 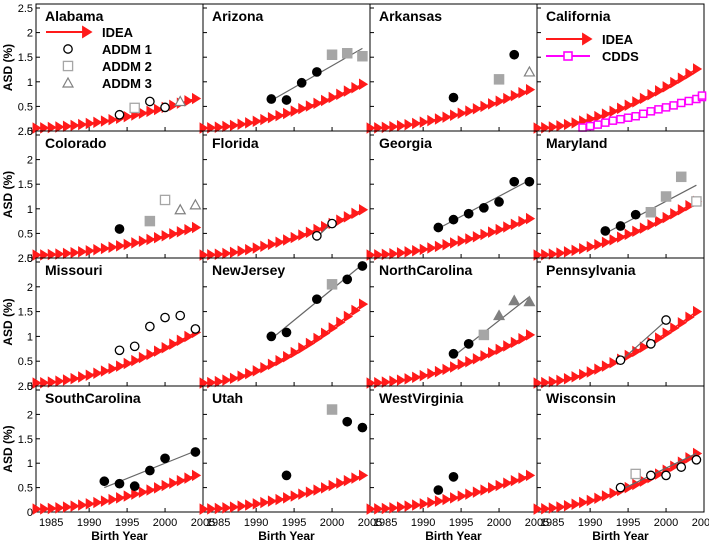 What do you see at coordinates (87, 32) in the screenshot?
I see `legend-idea-marker` at bounding box center [87, 32].